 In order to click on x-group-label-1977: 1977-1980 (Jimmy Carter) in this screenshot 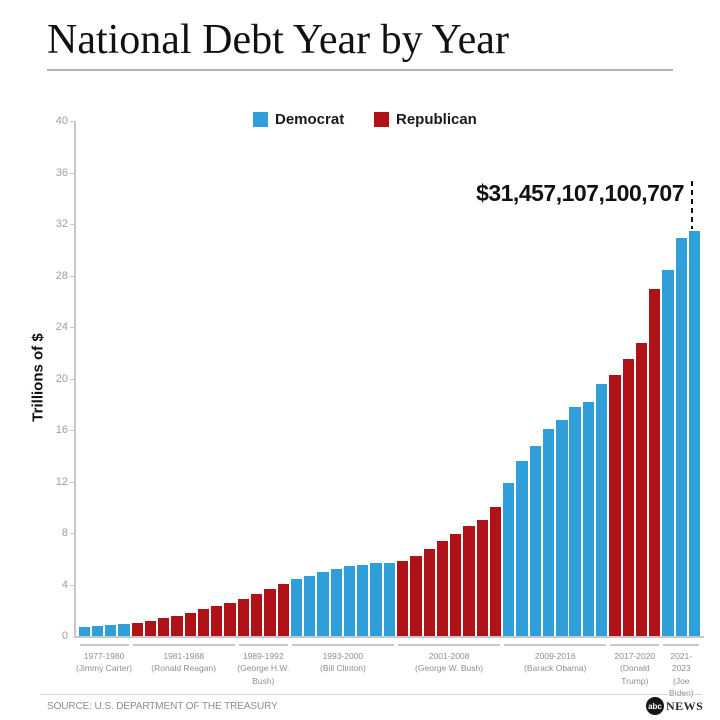, I will do `click(104, 662)`.